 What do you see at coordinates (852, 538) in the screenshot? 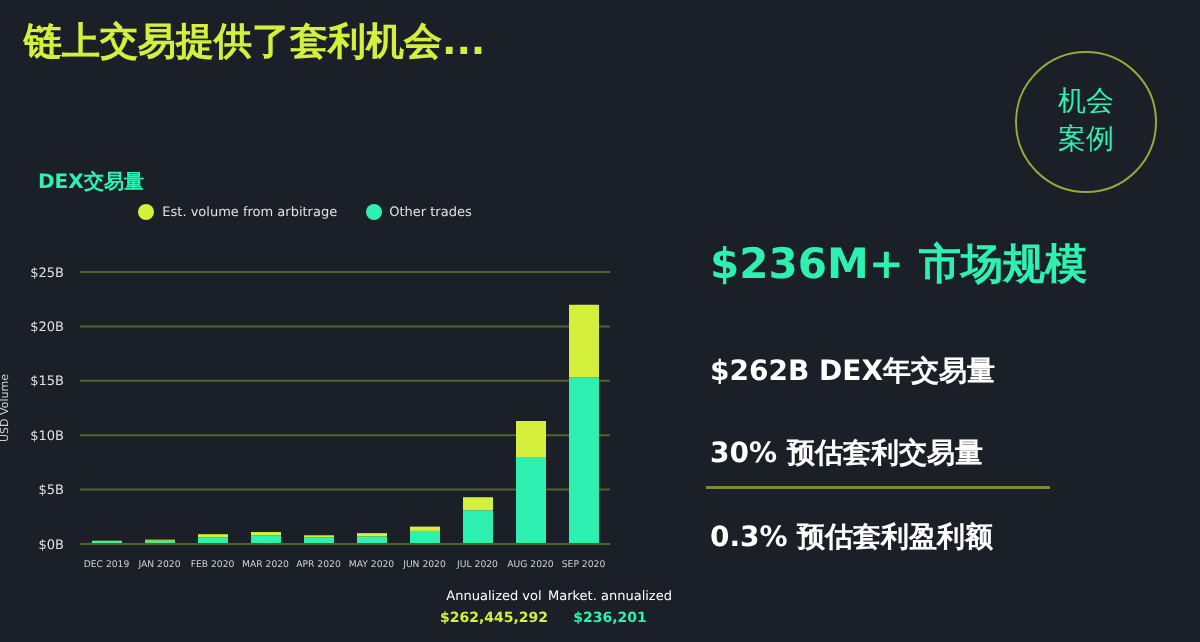
I see `text: 0.3% 预估套利盈利额` at bounding box center [852, 538].